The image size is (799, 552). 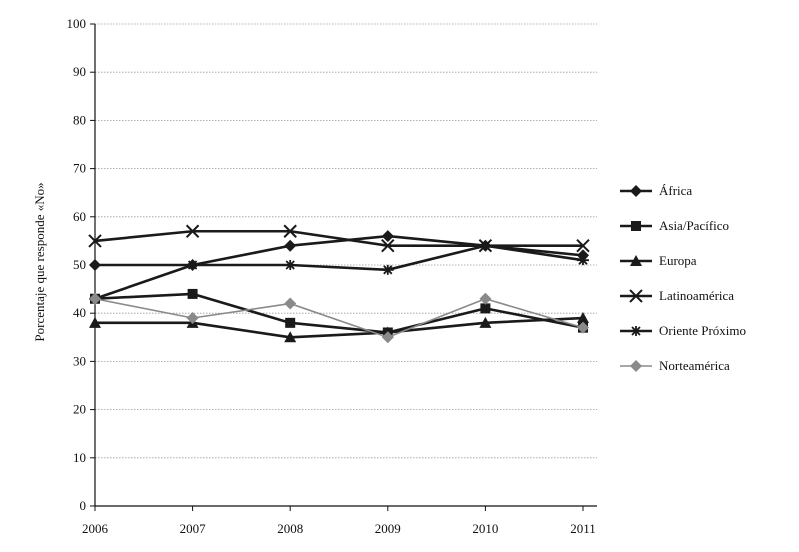 I want to click on x-axis: 2006 2007 2008 2009 2010 2011, so click(x=339, y=520).